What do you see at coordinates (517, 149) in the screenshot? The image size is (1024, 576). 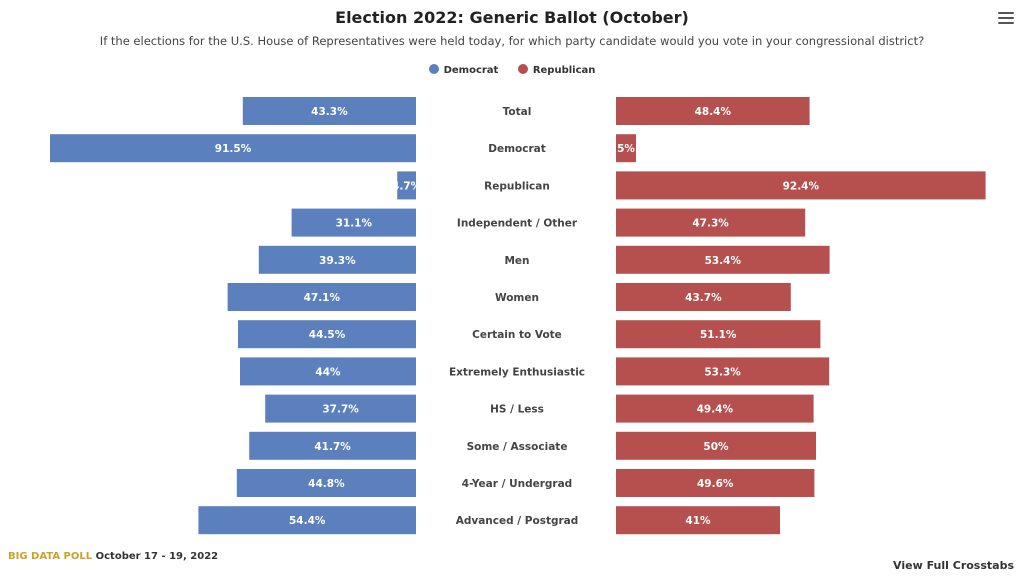 I see `category-label-democrat: Democrat` at bounding box center [517, 149].